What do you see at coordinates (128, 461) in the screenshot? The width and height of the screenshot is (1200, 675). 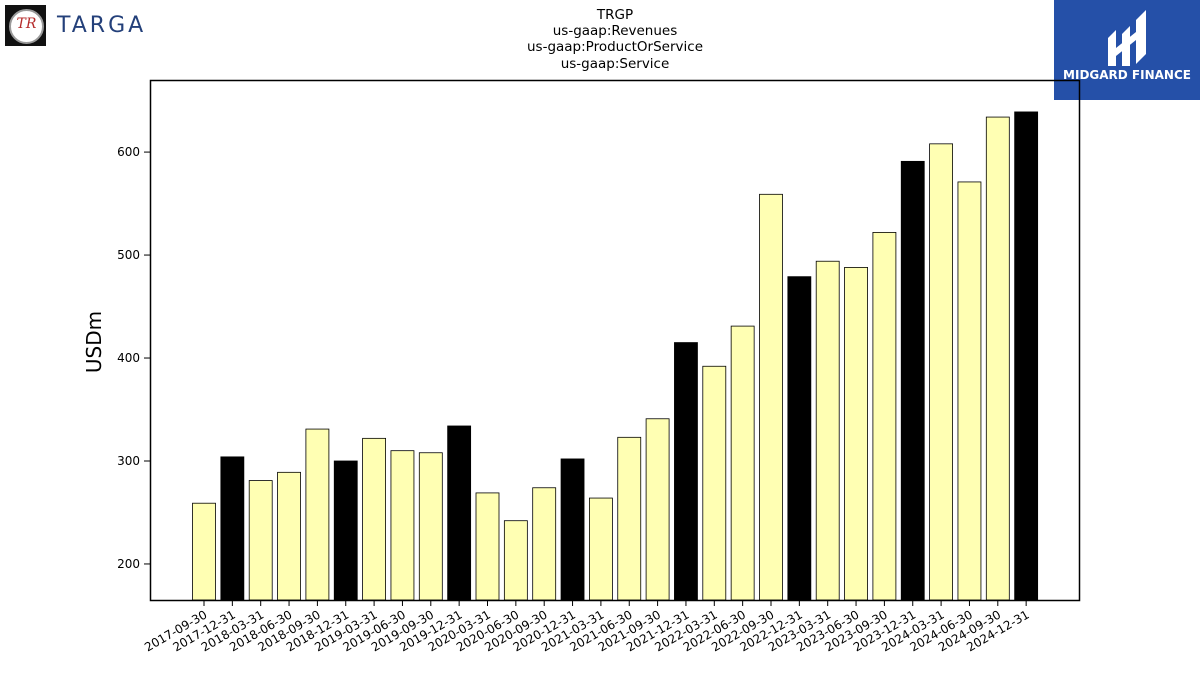 I see `y-tick-label-300: 300` at bounding box center [128, 461].